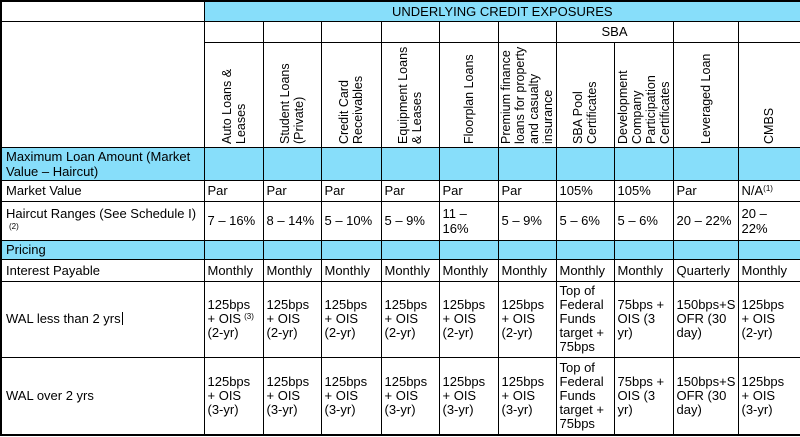 The image size is (800, 437). What do you see at coordinates (14, 226) in the screenshot?
I see `footnote-ref-2: (2)` at bounding box center [14, 226].